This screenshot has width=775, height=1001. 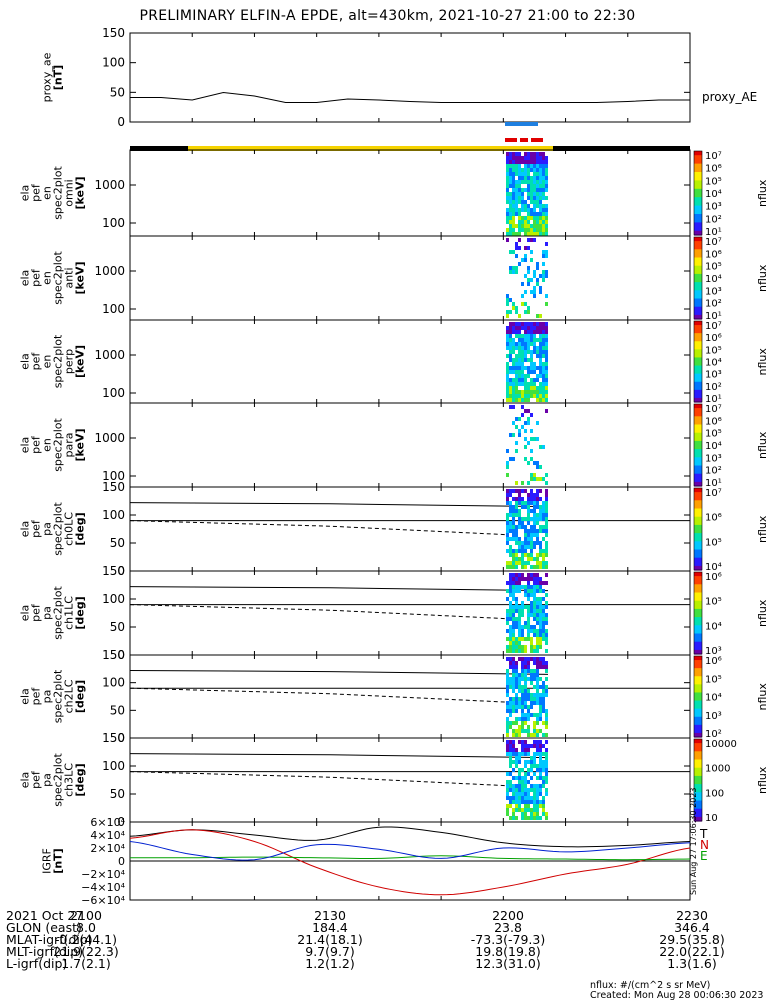 I want to click on proxy-ae-legend: proxy_AE, so click(x=729, y=97).